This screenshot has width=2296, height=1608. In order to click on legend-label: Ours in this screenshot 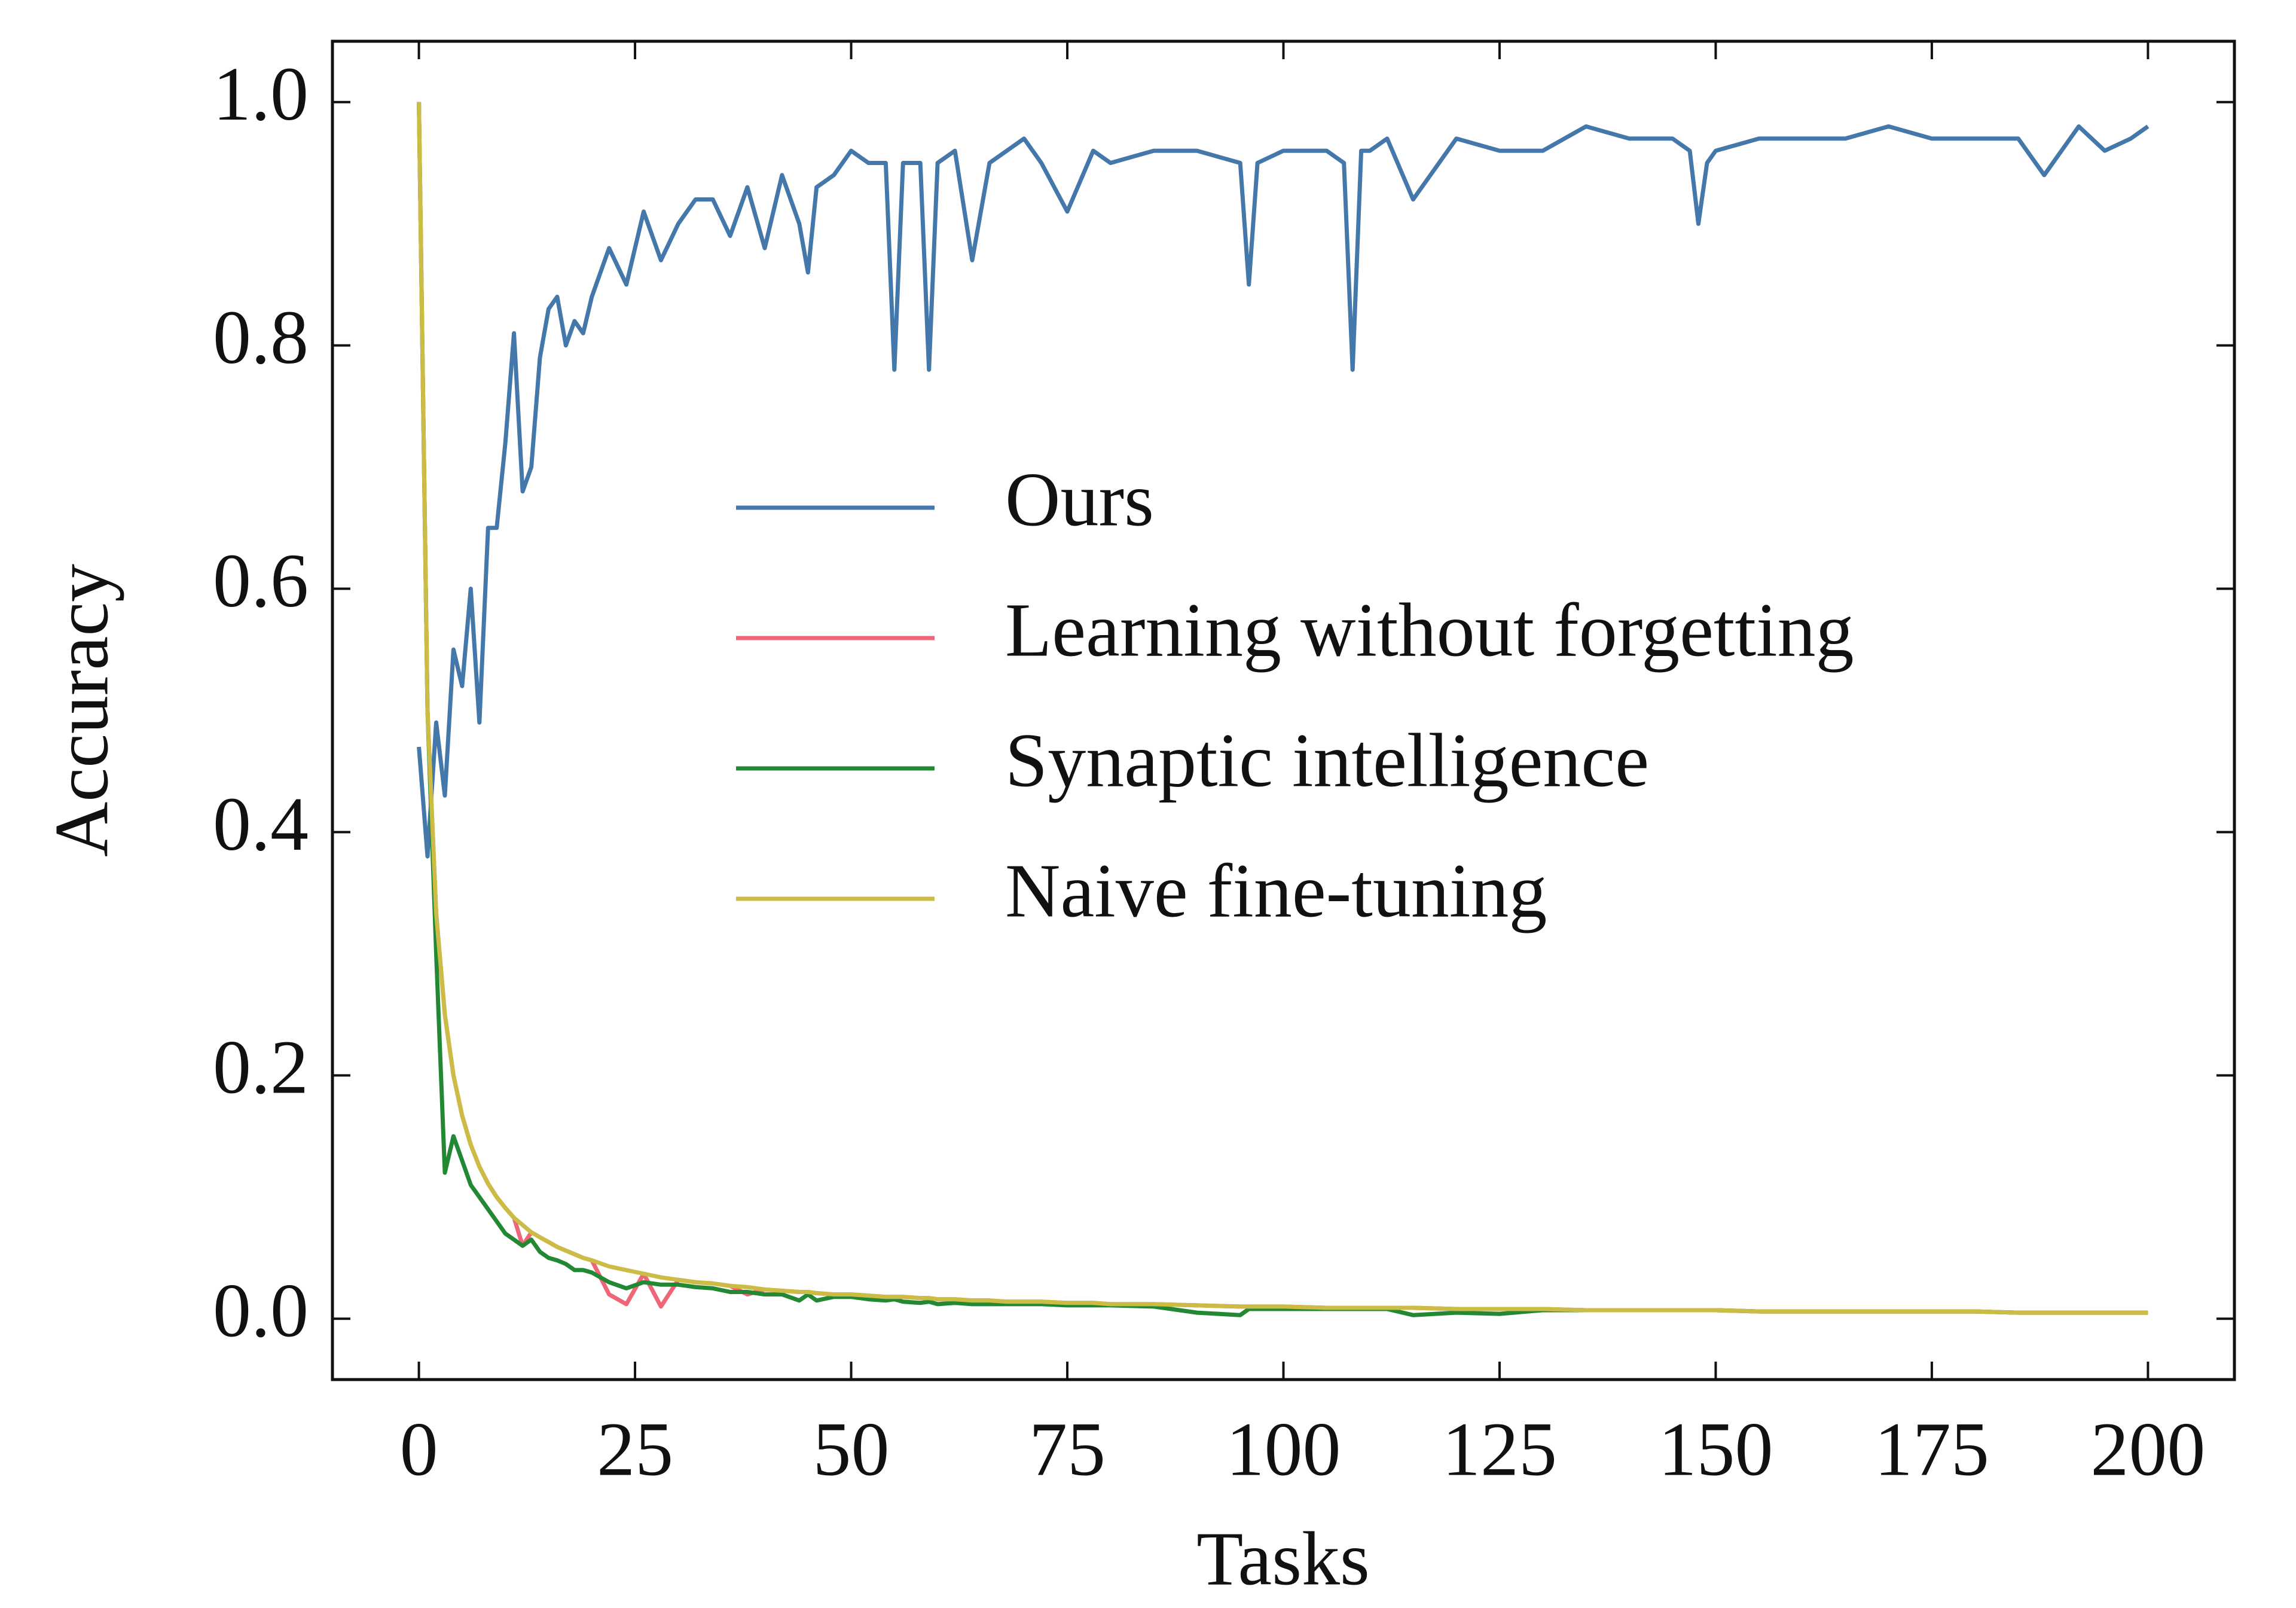, I will do `click(1079, 499)`.